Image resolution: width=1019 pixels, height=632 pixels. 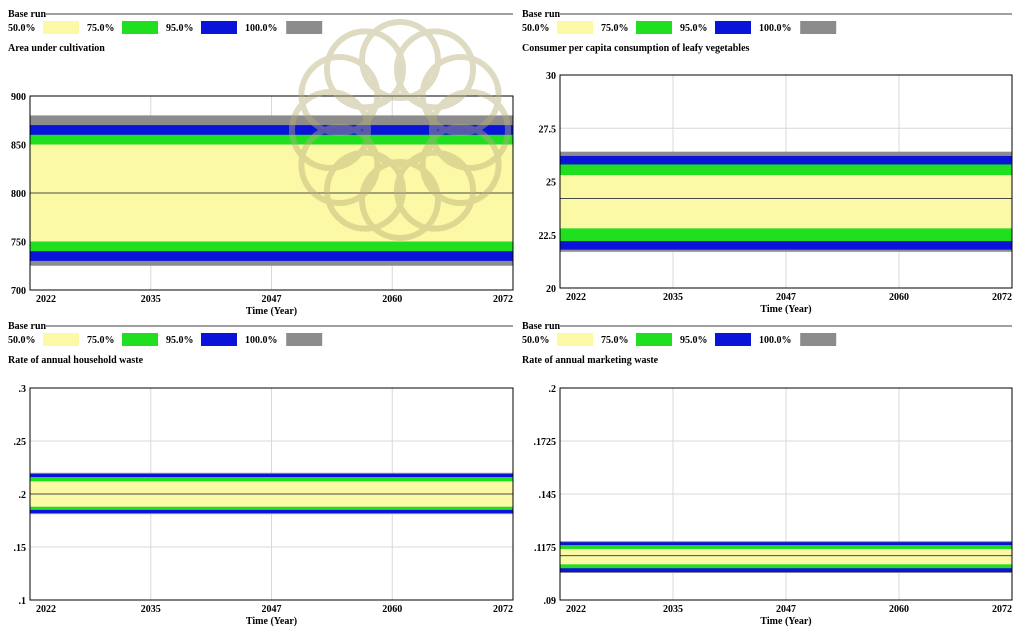 I want to click on y-tick-label: .145, so click(x=548, y=495).